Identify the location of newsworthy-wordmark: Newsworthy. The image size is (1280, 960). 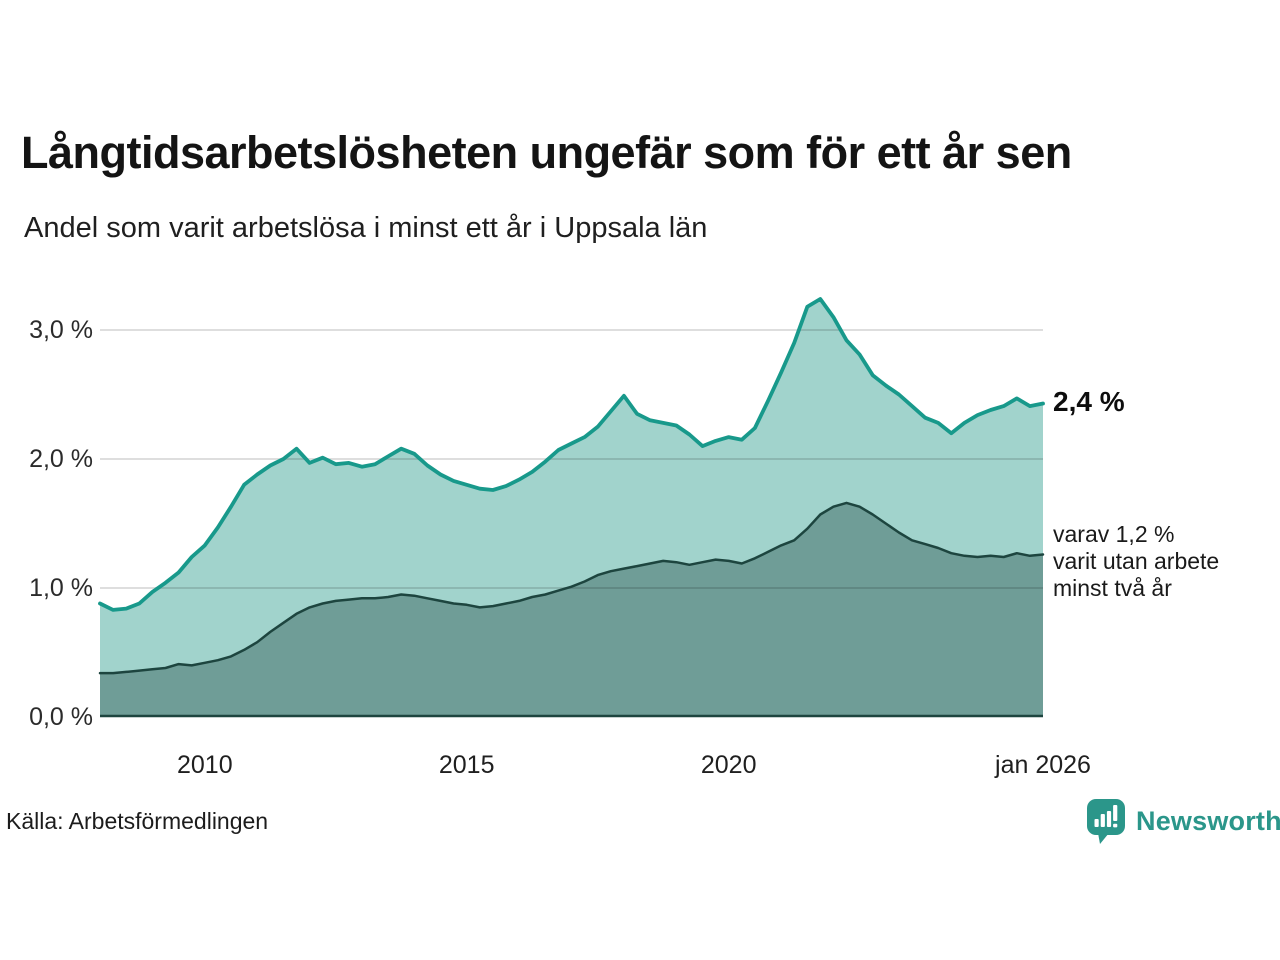
(1208, 821).